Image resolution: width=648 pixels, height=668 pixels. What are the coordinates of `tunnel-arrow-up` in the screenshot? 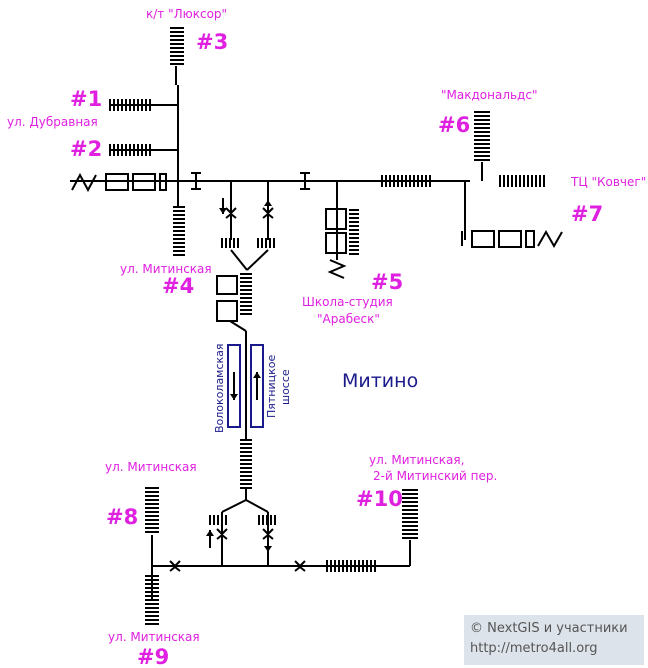 It's located at (257, 375).